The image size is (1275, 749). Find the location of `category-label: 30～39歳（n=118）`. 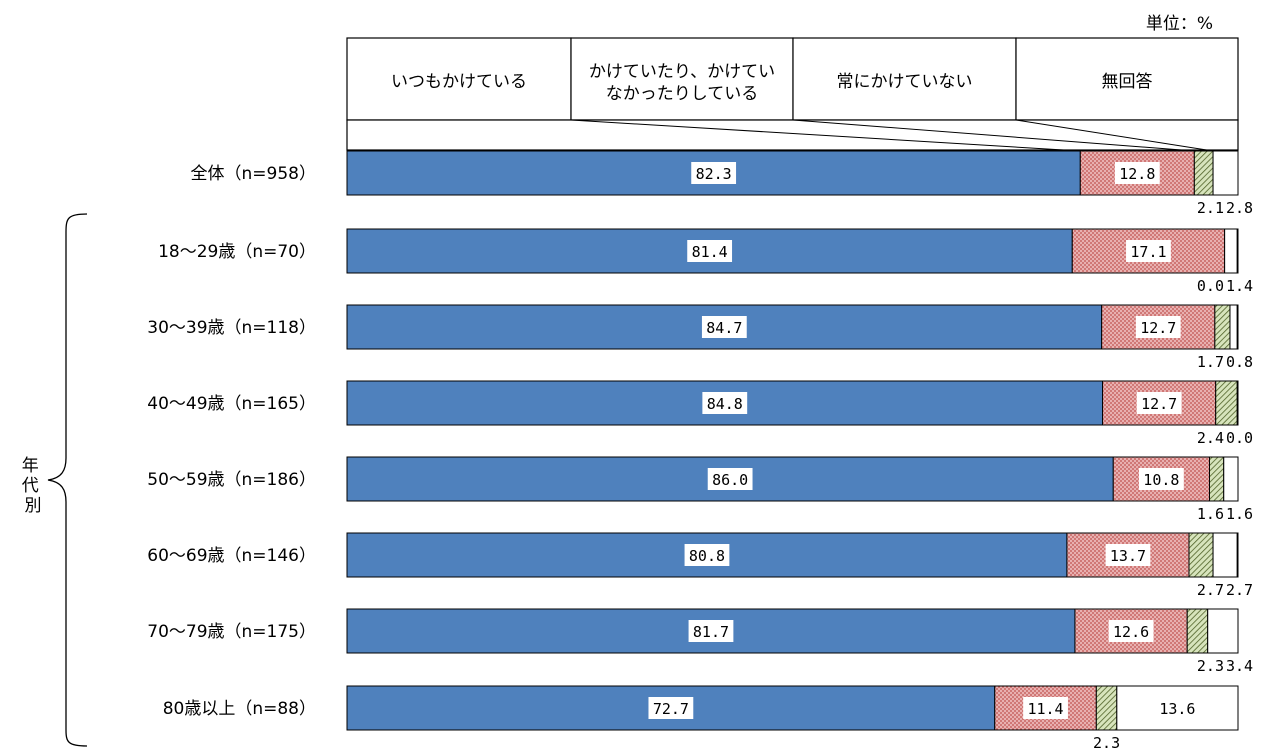

category-label: 30～39歳（n=118） is located at coordinates (231, 328).